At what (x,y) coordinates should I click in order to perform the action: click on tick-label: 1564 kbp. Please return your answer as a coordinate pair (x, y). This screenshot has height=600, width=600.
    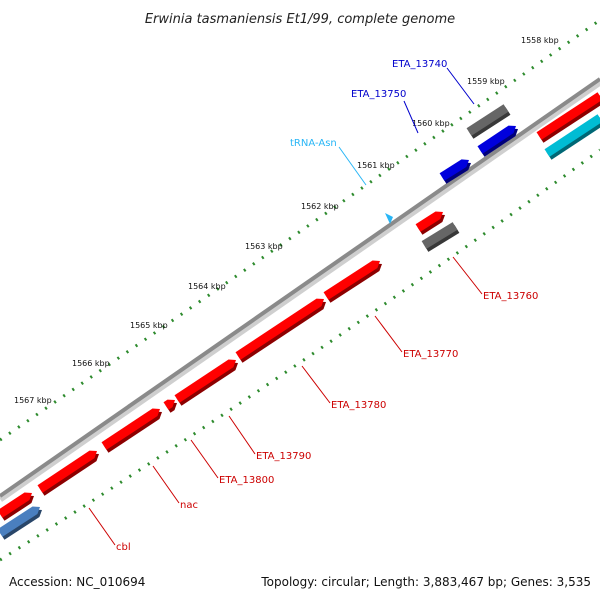
    Looking at the image, I should click on (207, 286).